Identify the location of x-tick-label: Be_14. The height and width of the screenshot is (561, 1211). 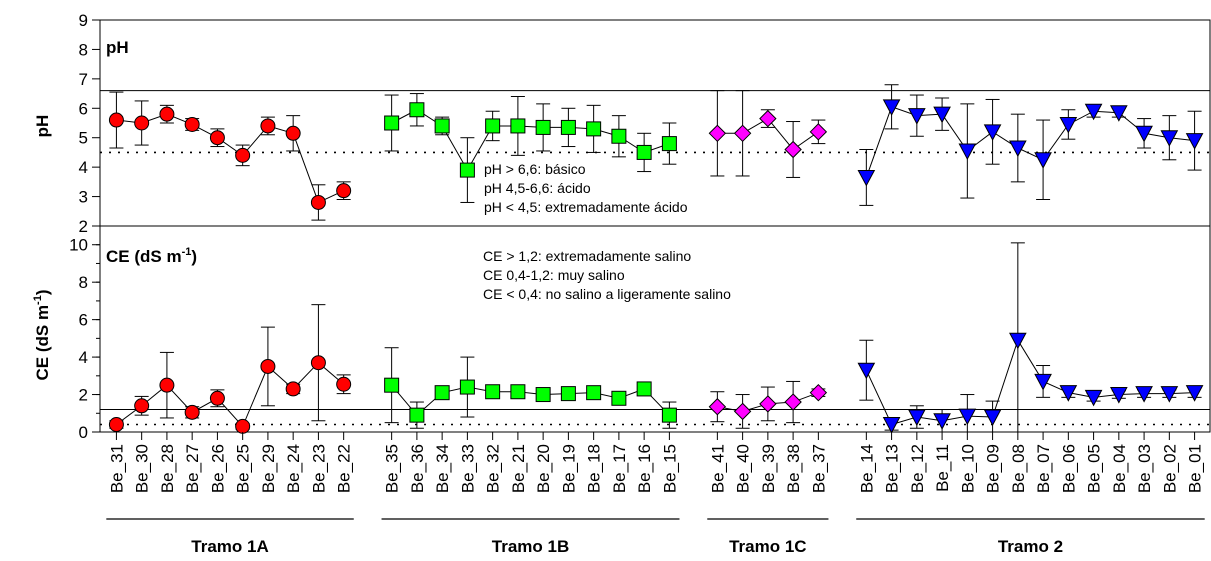
(866, 468).